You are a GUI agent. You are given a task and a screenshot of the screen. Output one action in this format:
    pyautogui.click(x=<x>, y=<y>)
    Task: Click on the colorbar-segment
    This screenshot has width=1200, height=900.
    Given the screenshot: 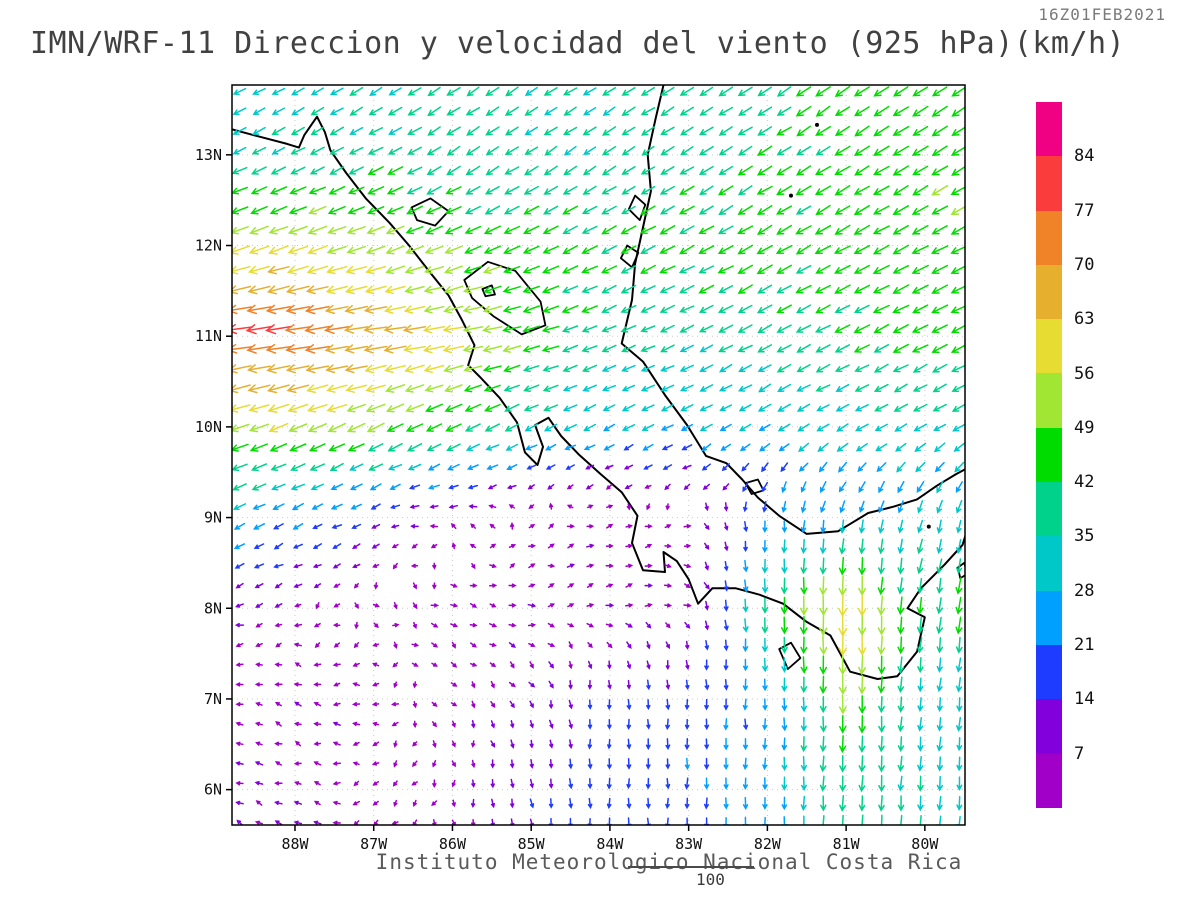 What is the action you would take?
    pyautogui.click(x=1049, y=780)
    